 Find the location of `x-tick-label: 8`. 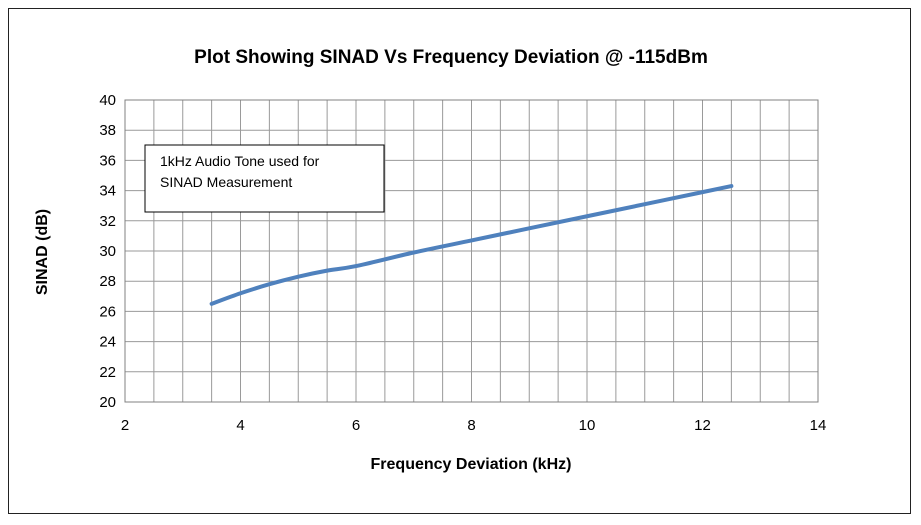

x-tick-label: 8 is located at coordinates (471, 425).